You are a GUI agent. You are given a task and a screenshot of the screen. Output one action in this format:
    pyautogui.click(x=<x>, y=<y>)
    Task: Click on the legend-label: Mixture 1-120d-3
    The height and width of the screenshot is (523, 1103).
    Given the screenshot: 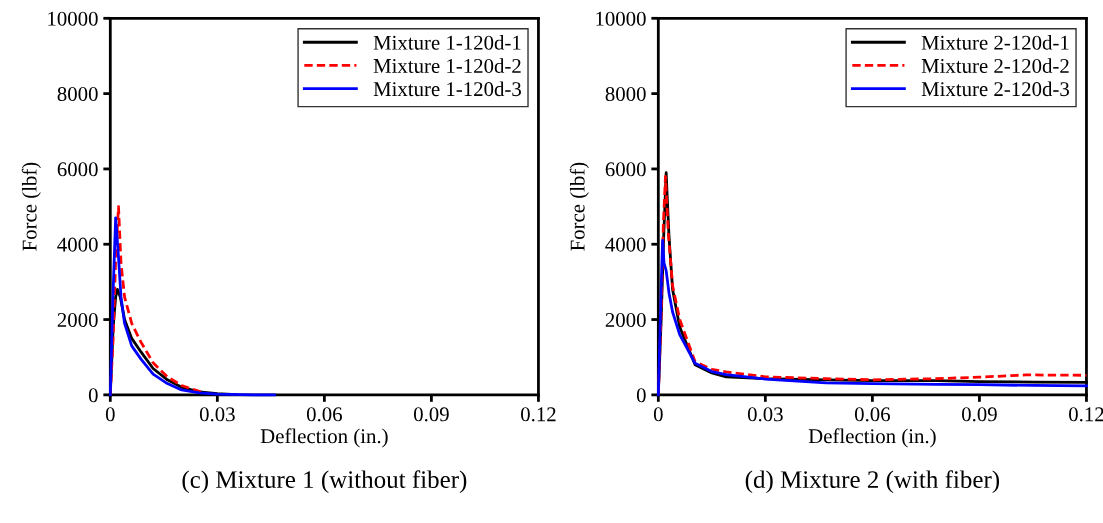 What is the action you would take?
    pyautogui.click(x=447, y=89)
    